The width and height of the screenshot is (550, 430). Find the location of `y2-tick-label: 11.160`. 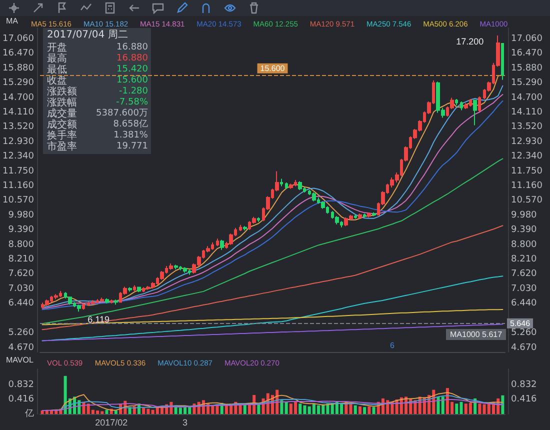

y2-tick-label: 11.160 is located at coordinates (527, 186).